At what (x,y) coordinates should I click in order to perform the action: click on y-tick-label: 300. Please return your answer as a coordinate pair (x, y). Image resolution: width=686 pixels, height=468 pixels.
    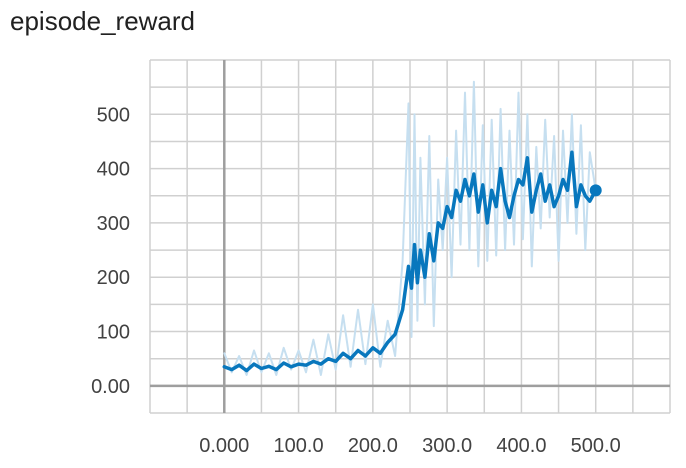
    Looking at the image, I should click on (113, 224).